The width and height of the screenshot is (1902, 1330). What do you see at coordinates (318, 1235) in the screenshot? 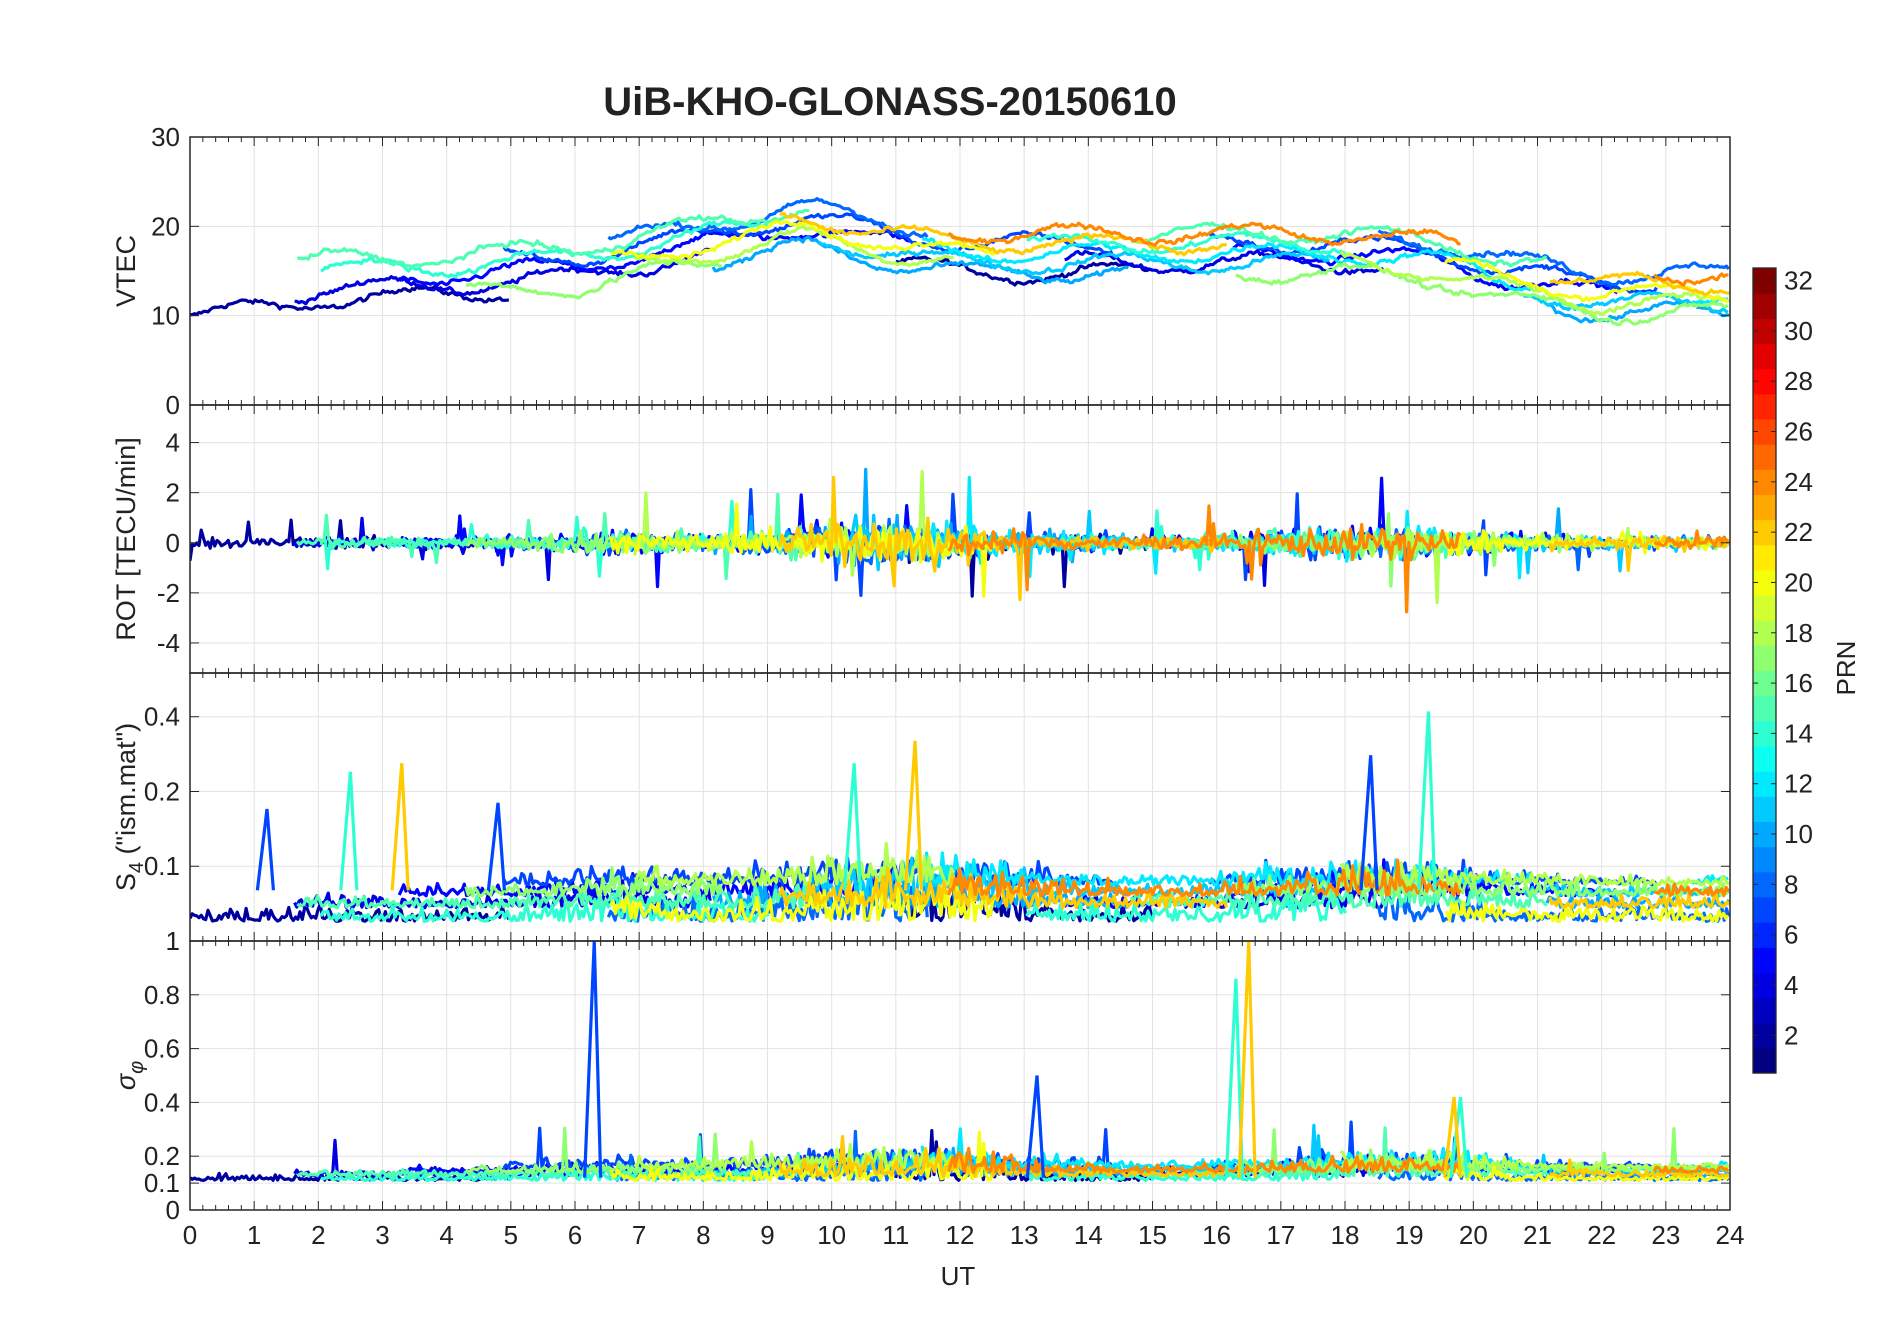
I see `x-tick-label: 2` at bounding box center [318, 1235].